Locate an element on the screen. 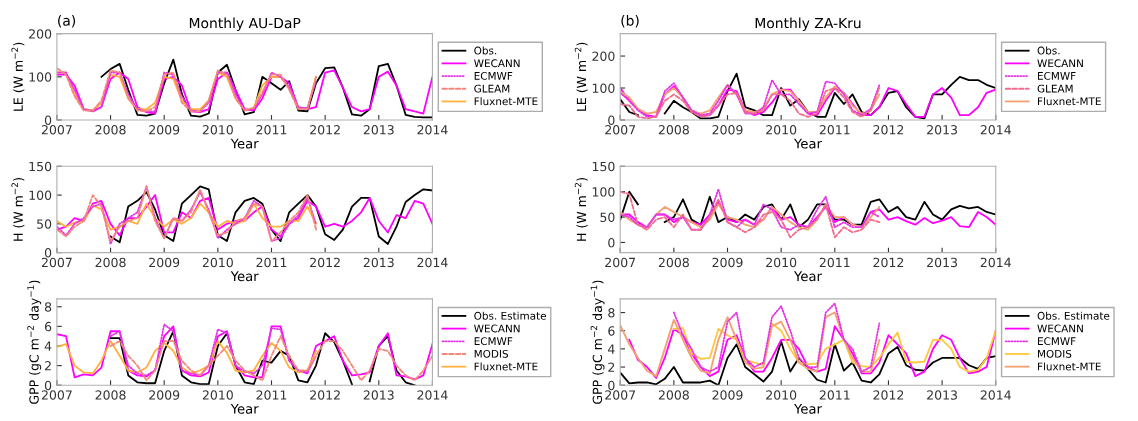 The height and width of the screenshot is (421, 1138). text: (a) is located at coordinates (67, 21).